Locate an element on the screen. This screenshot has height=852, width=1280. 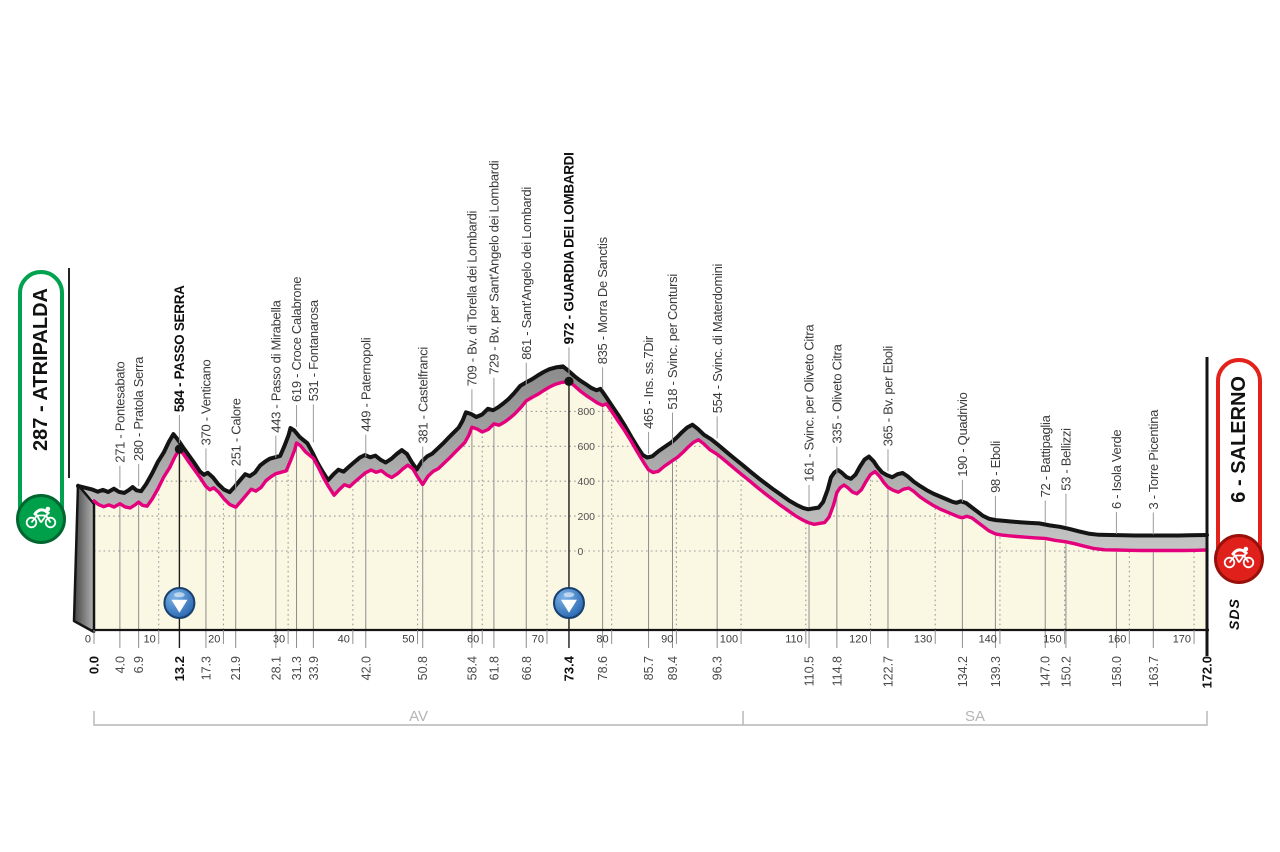
kom-markers is located at coordinates (374, 497).